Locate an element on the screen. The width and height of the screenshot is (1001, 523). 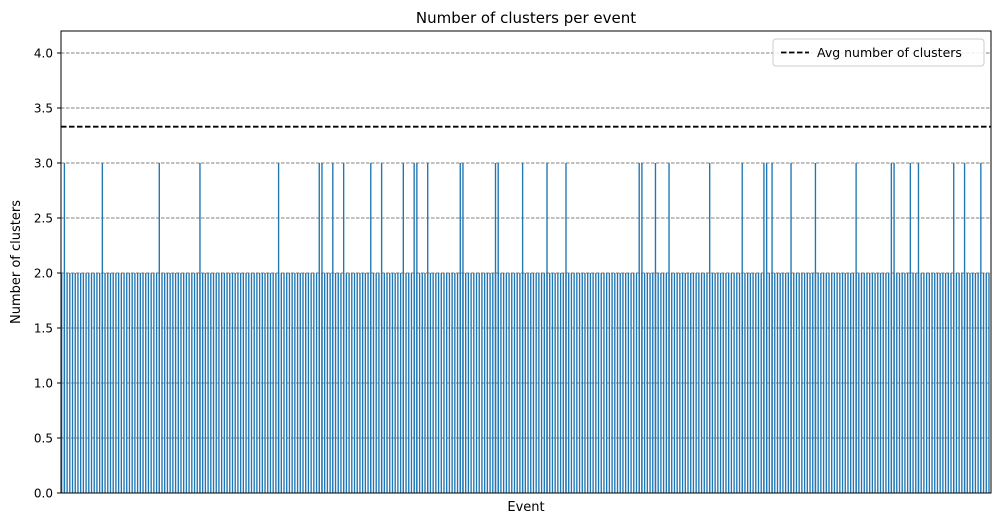
x-axis-title: Event is located at coordinates (525, 507).